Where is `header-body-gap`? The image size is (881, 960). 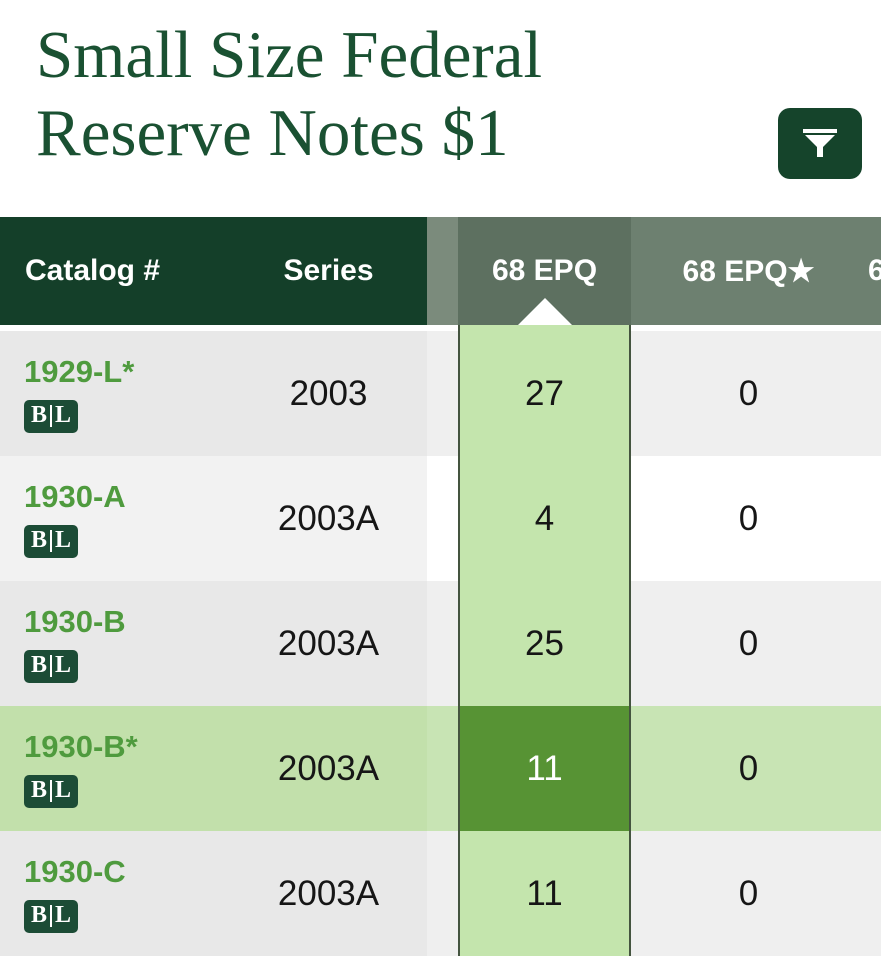
header-body-gap is located at coordinates (440, 328).